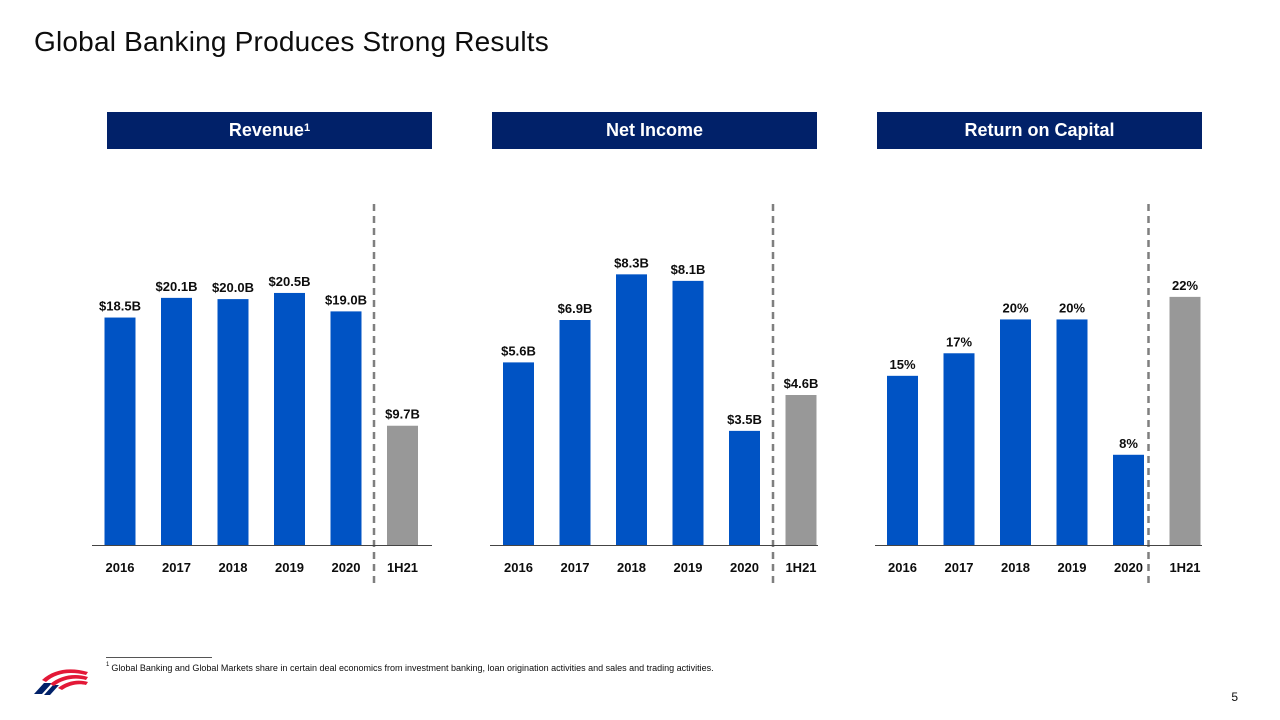  I want to click on net-income-panel-header: Net Income, so click(654, 130).